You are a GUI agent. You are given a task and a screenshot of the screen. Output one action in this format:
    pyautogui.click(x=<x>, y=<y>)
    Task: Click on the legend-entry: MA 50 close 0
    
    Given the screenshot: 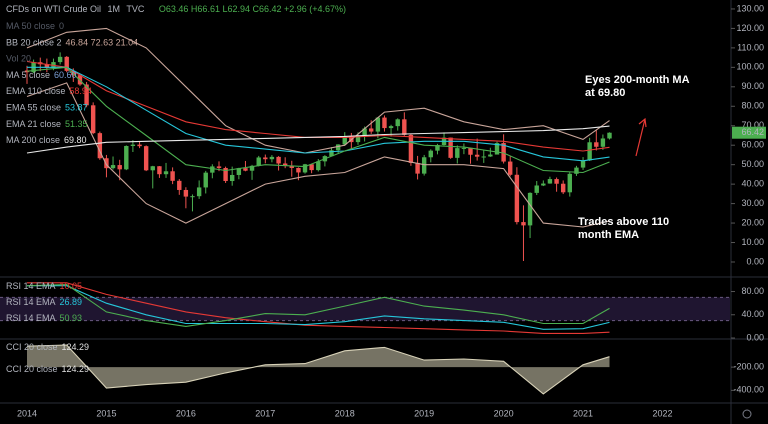 What is the action you would take?
    pyautogui.click(x=35, y=26)
    